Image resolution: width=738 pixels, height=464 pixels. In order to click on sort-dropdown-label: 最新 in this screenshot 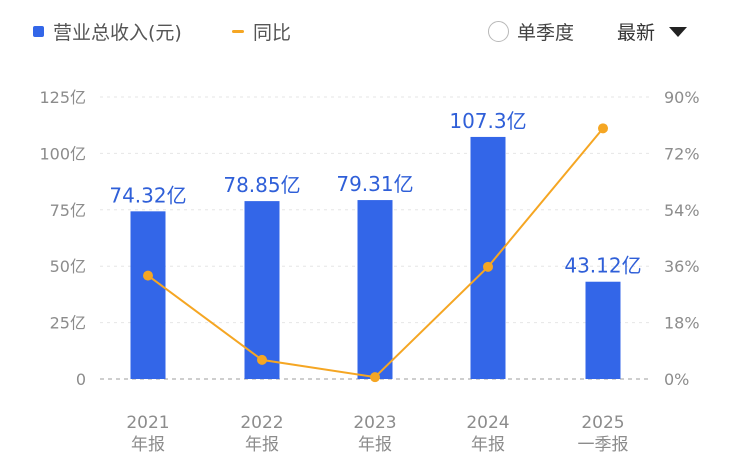, I will do `click(636, 33)`.